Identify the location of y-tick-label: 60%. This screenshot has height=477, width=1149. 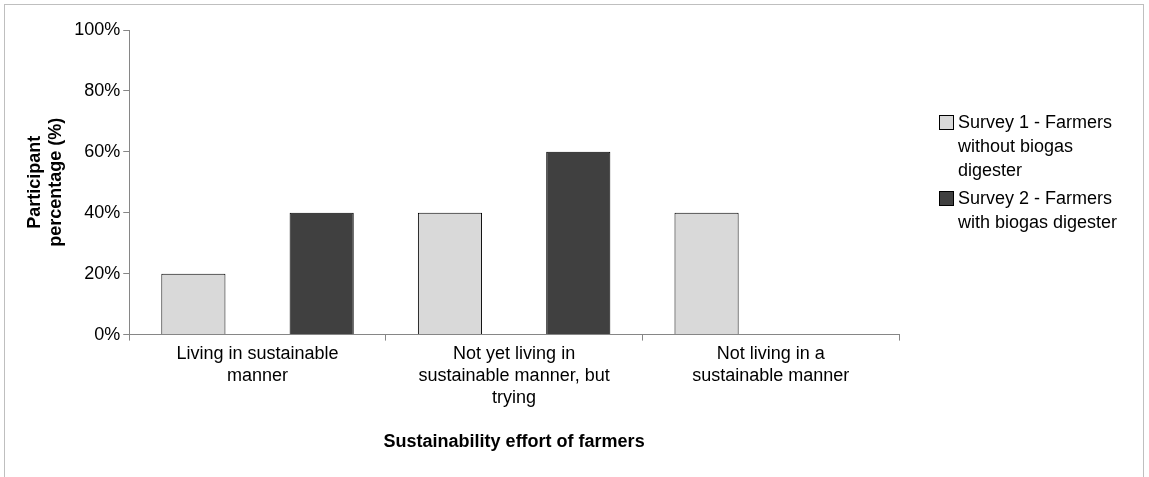
(102, 150).